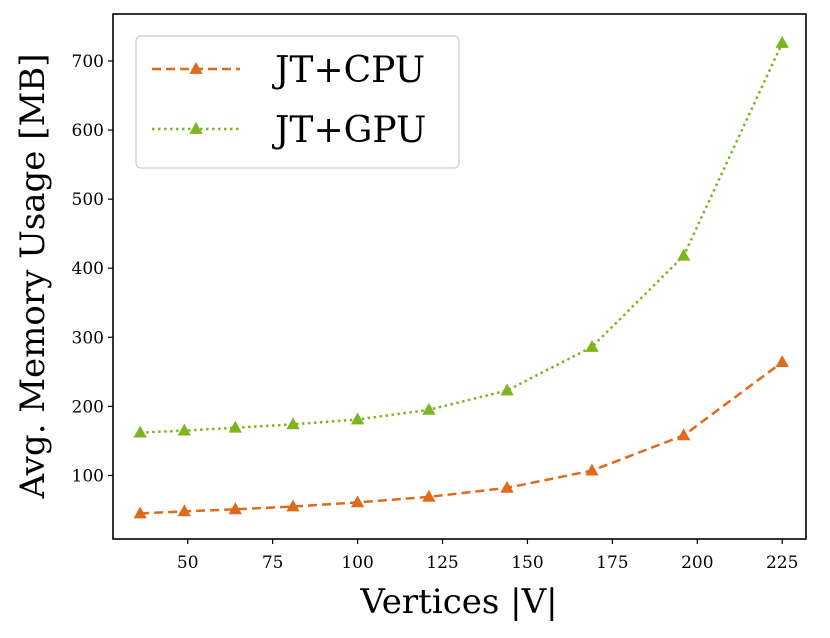 The width and height of the screenshot is (830, 638). What do you see at coordinates (612, 563) in the screenshot?
I see `x-tick-label: 175` at bounding box center [612, 563].